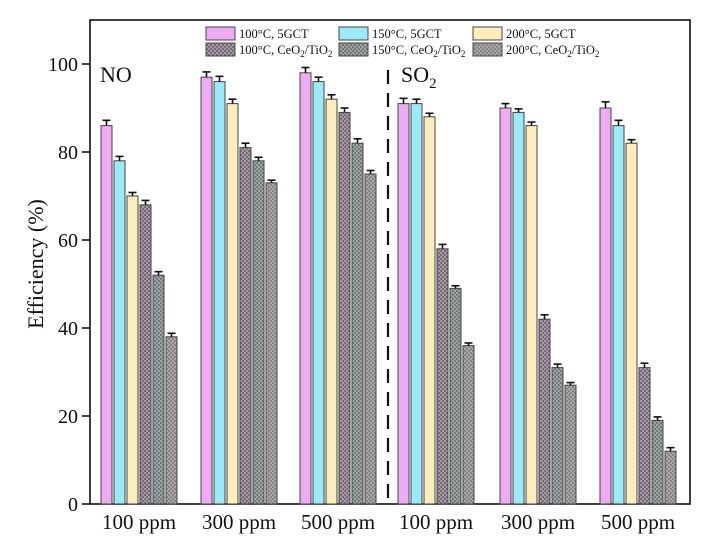 The width and height of the screenshot is (719, 554). I want to click on legend-label: 150°C, 5GCT, so click(407, 34).